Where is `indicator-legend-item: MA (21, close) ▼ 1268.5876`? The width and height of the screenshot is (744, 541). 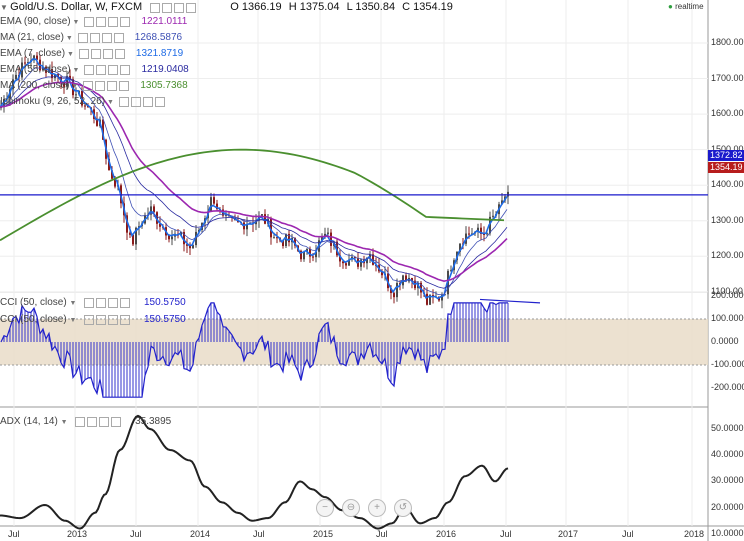 indicator-legend-item: MA (21, close) ▼ 1268.5876 is located at coordinates (91, 38).